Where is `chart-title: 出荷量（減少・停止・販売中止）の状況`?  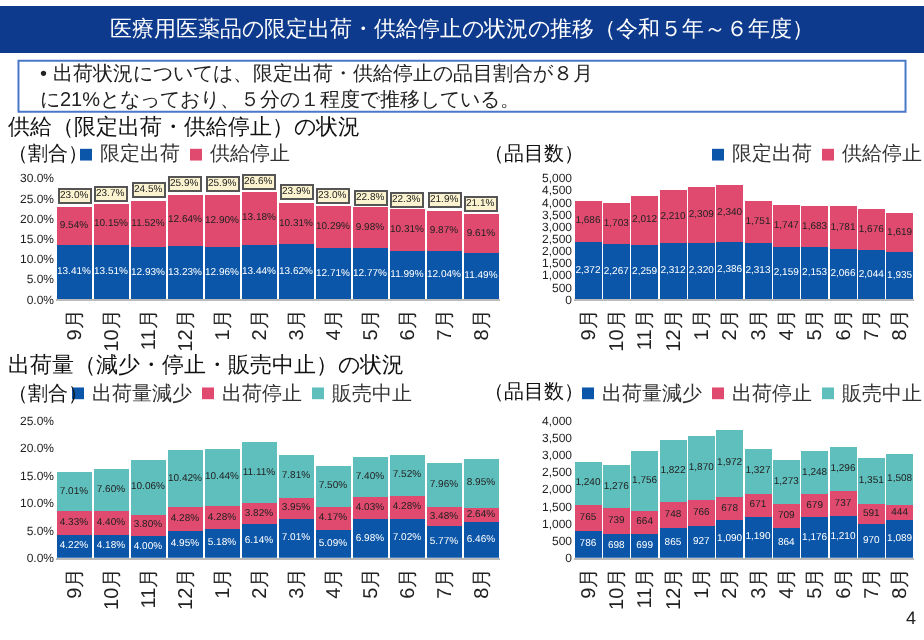
chart-title: 出荷量（減少・停止・販売中止）の状況 is located at coordinates (206, 365).